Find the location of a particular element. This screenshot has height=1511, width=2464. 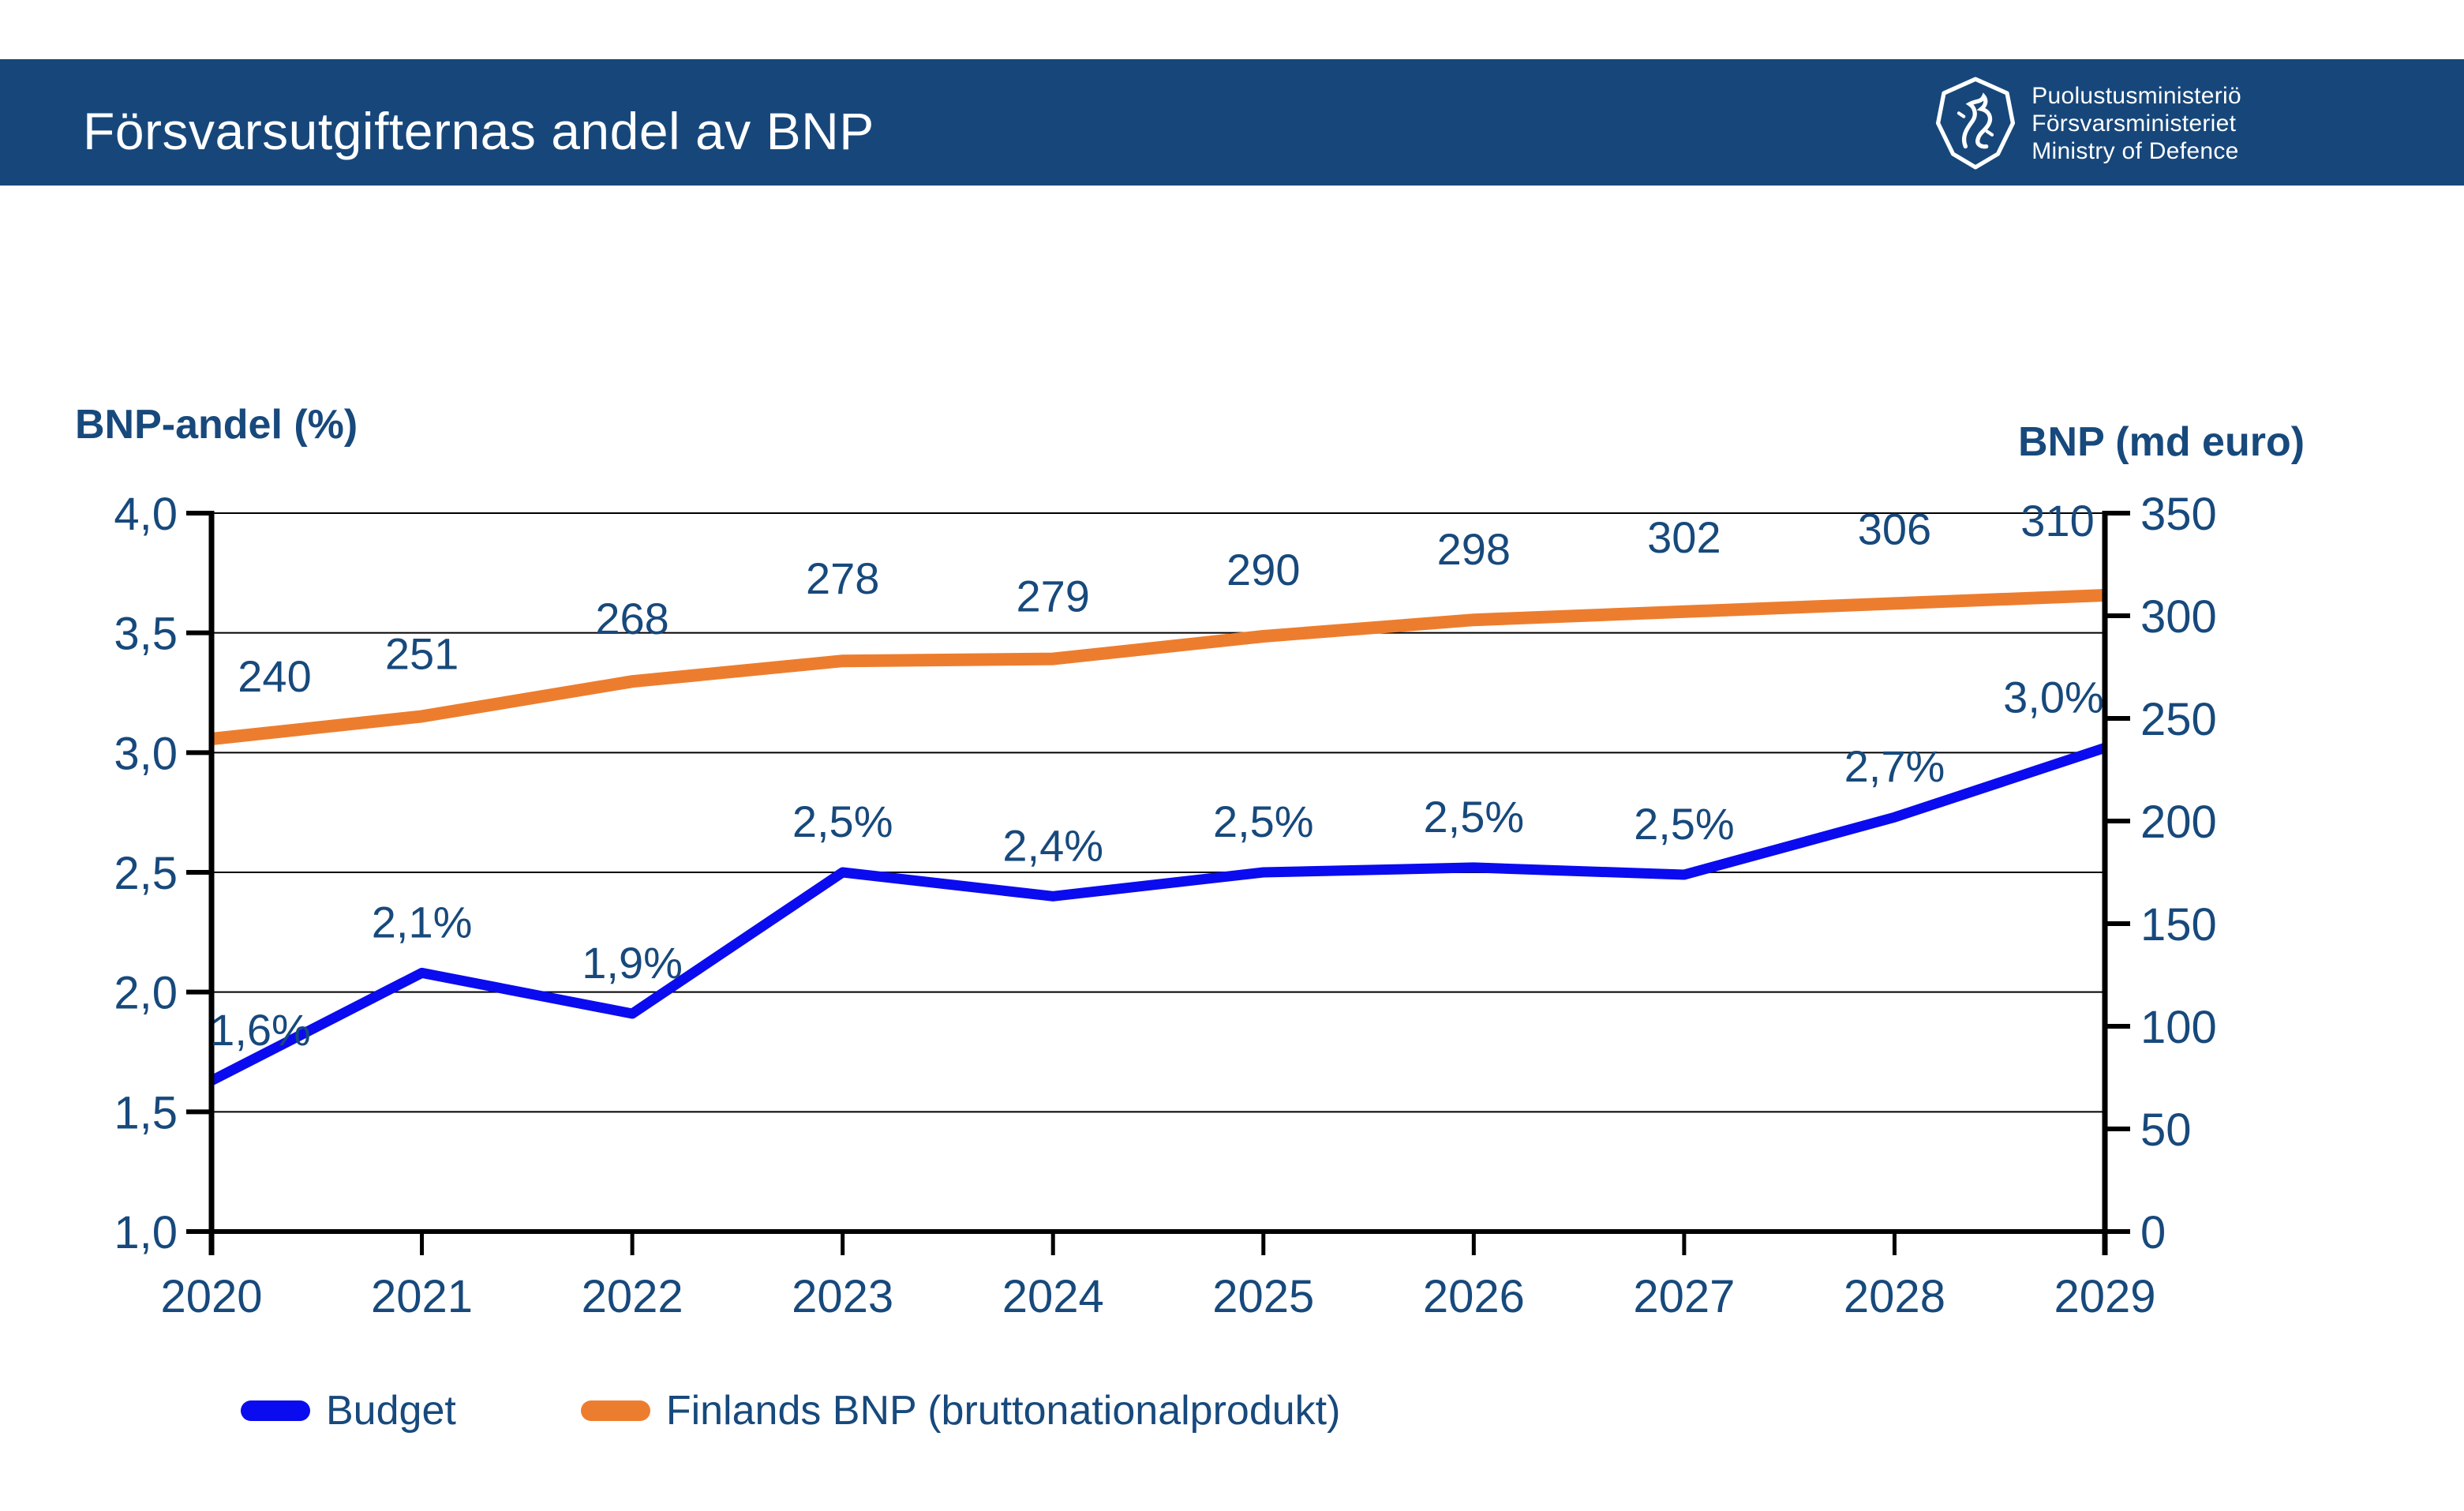

bnp-data-label: 240 is located at coordinates (274, 676).